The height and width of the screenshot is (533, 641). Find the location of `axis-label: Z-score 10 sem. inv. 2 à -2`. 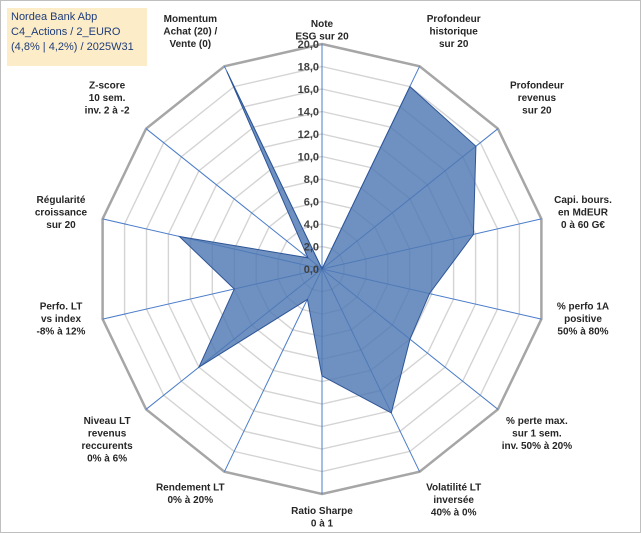

axis-label: Z-score 10 sem. inv. 2 à -2 is located at coordinates (107, 99).